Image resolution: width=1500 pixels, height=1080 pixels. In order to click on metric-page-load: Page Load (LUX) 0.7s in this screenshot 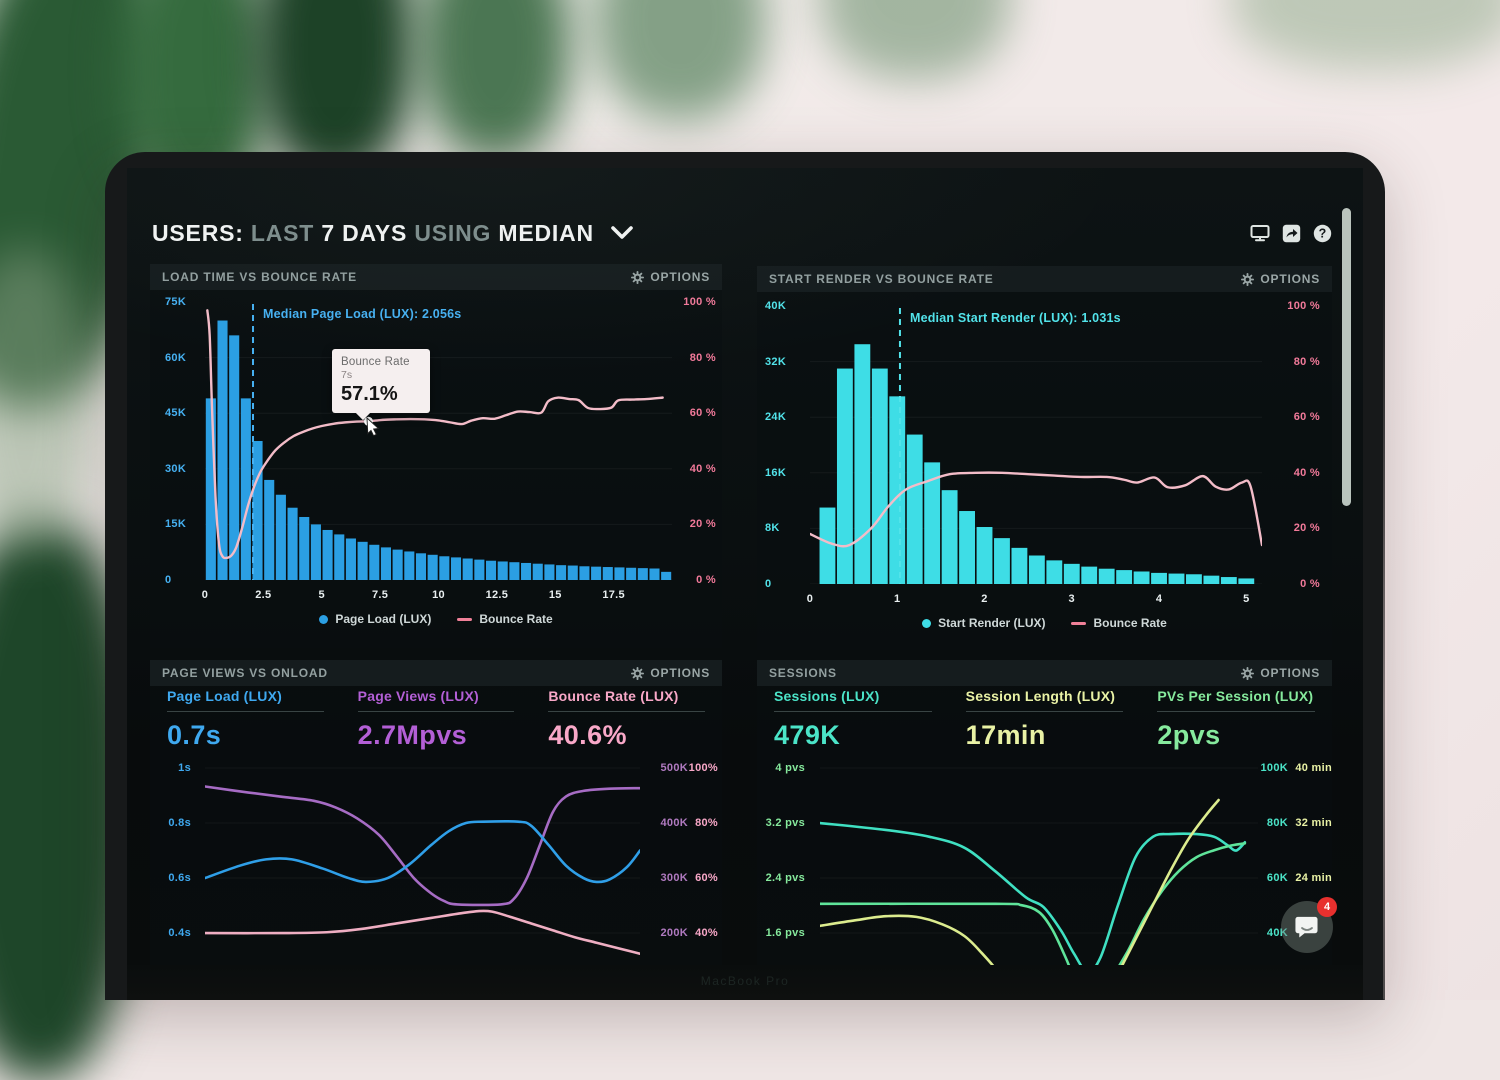, I will do `click(245, 719)`.